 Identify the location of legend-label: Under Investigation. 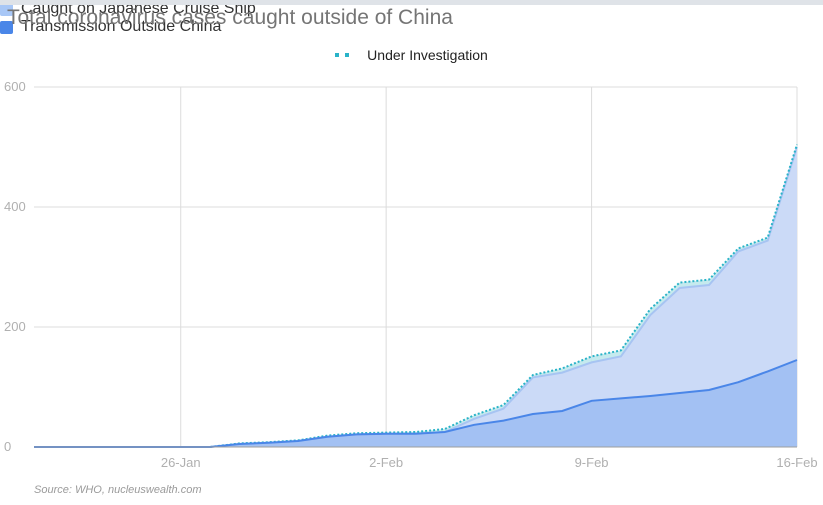
(427, 55).